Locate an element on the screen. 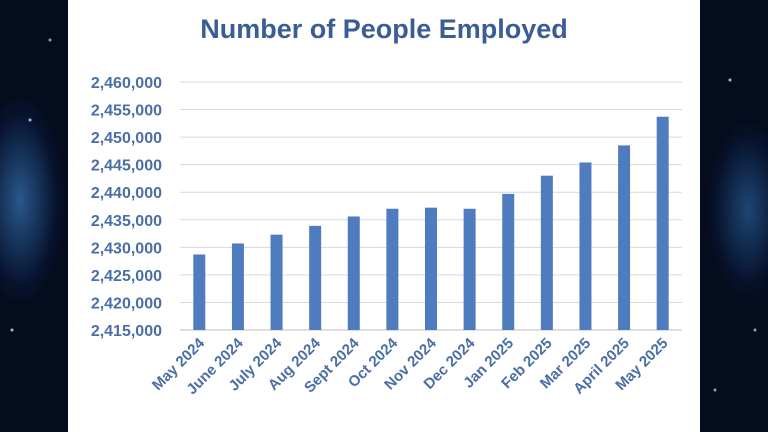  y-tick-label: 2,455,000 is located at coordinates (126, 111).